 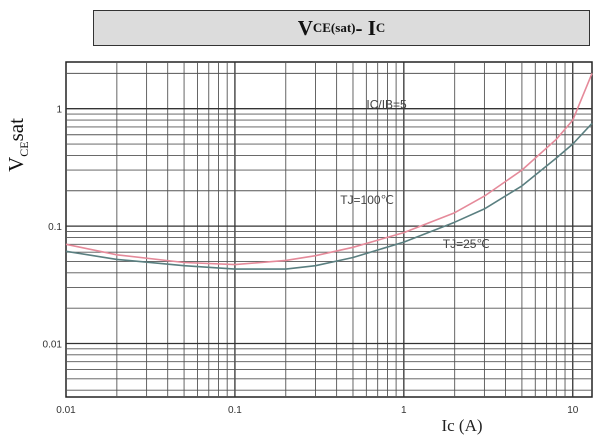 What do you see at coordinates (380, 27) in the screenshot?
I see `title-sub-c: C` at bounding box center [380, 27].